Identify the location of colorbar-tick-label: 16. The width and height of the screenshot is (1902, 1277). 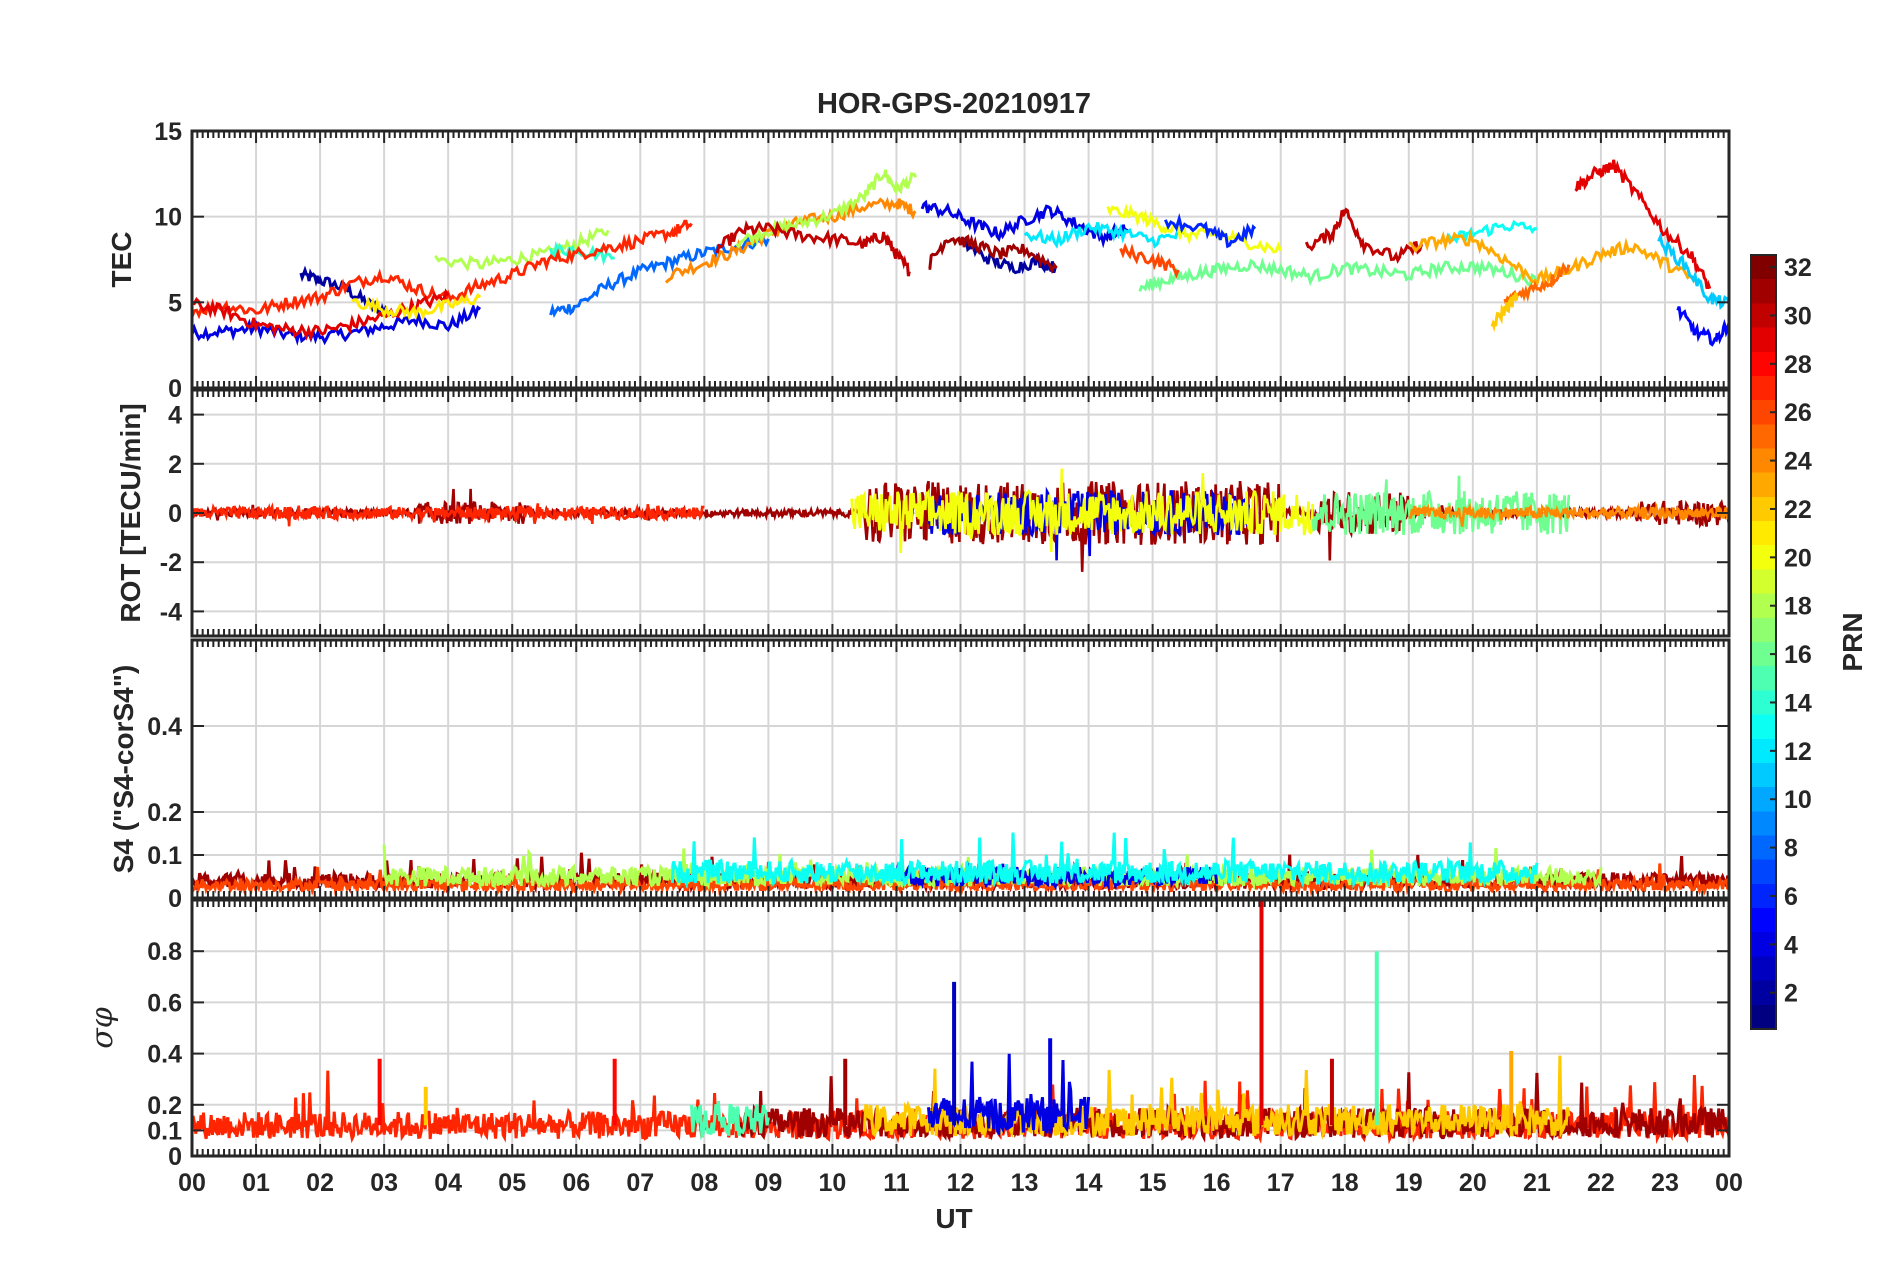
(1798, 655).